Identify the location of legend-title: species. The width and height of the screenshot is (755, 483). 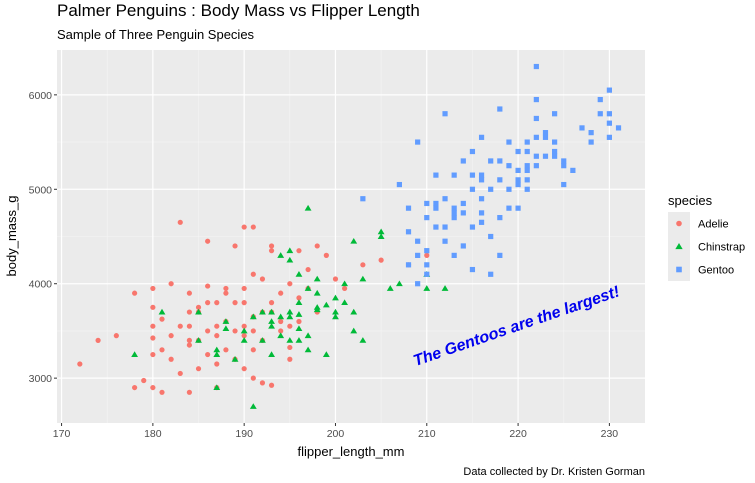
(690, 200).